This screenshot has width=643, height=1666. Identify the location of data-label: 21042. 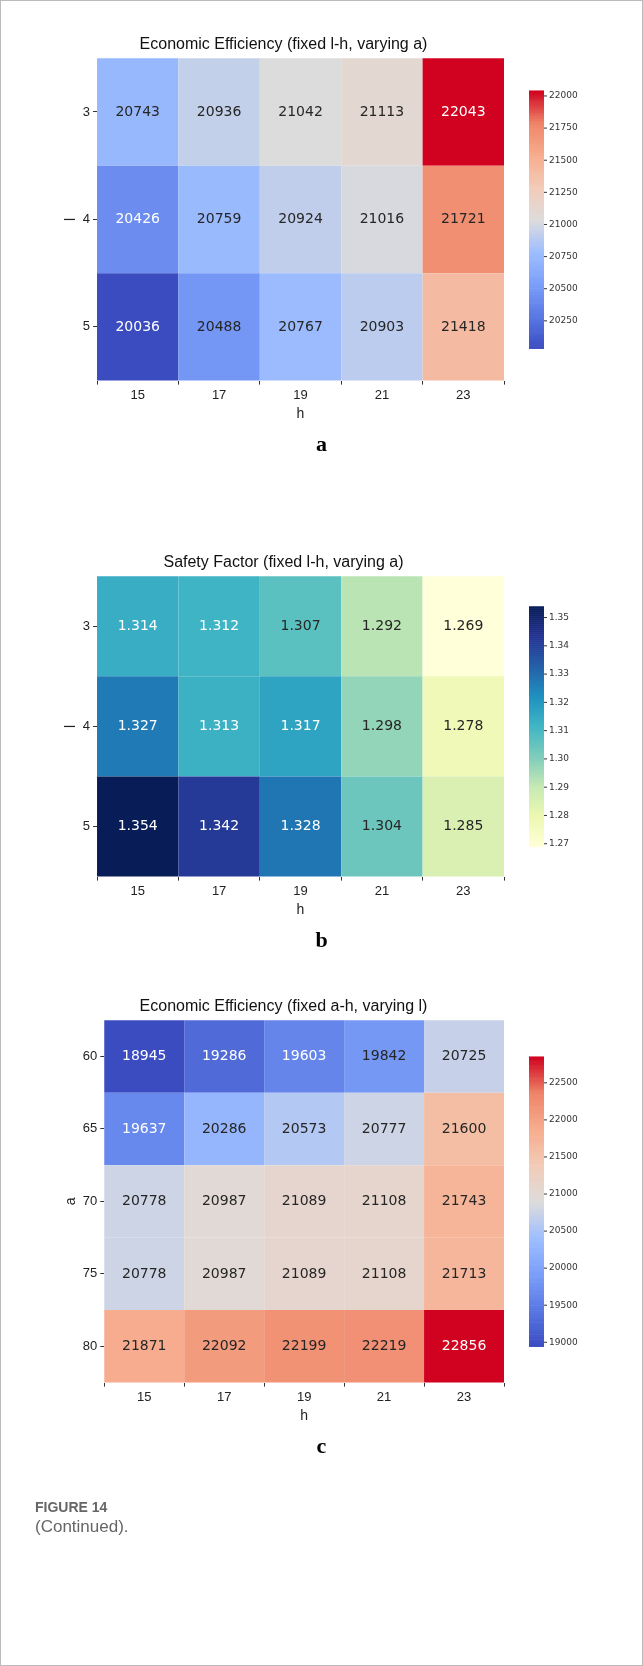
(300, 110).